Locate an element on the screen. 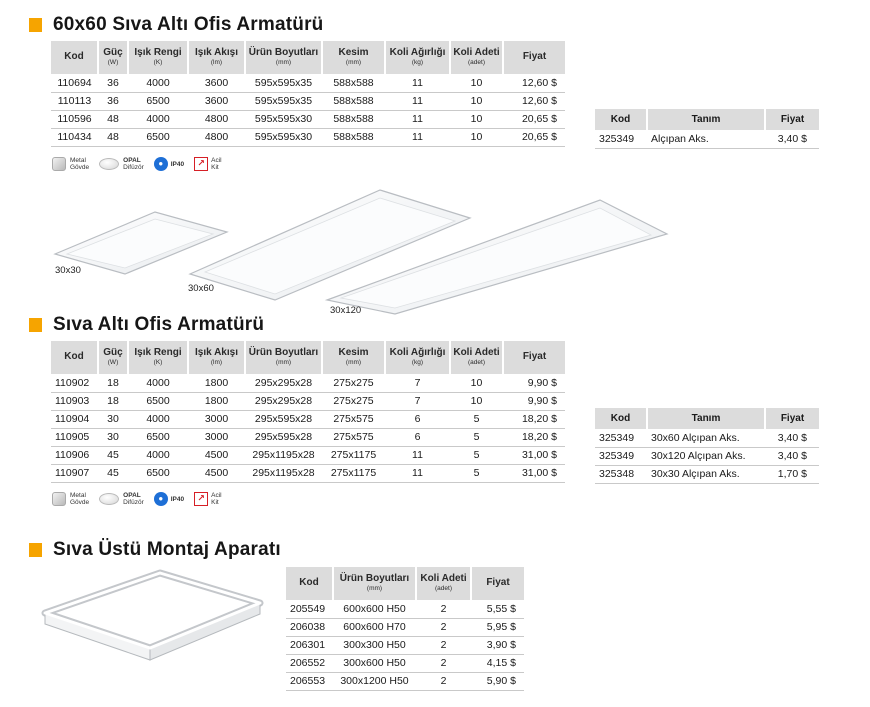 This screenshot has height=707, width=870. table-cell: 295x295x28 is located at coordinates (283, 383).